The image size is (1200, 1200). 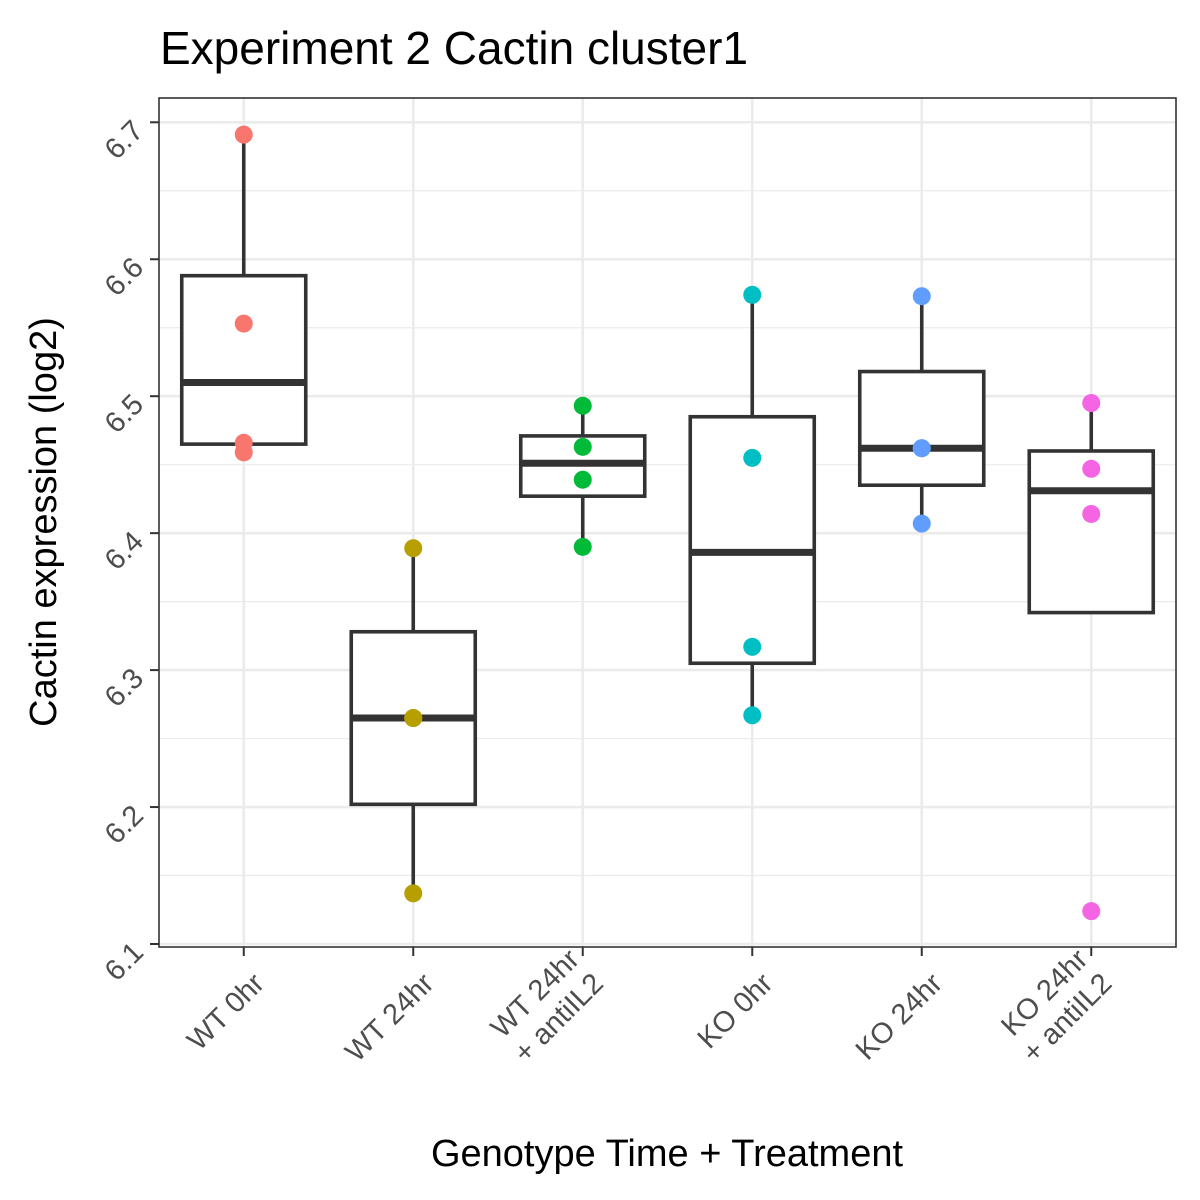 I want to click on x-axis-title: Genotype Time + Treatment, so click(x=667, y=1154).